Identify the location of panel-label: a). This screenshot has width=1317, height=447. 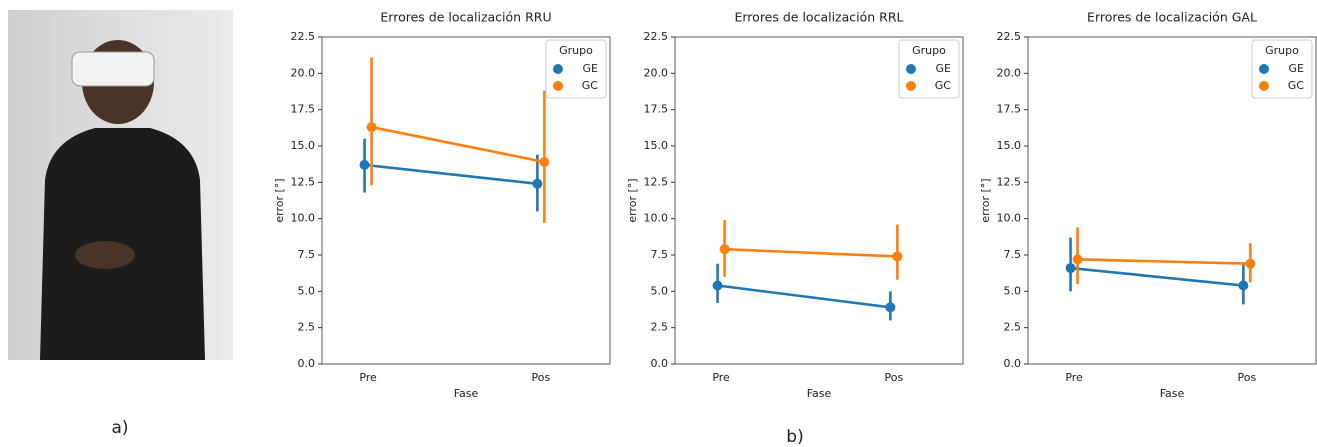
(119, 428).